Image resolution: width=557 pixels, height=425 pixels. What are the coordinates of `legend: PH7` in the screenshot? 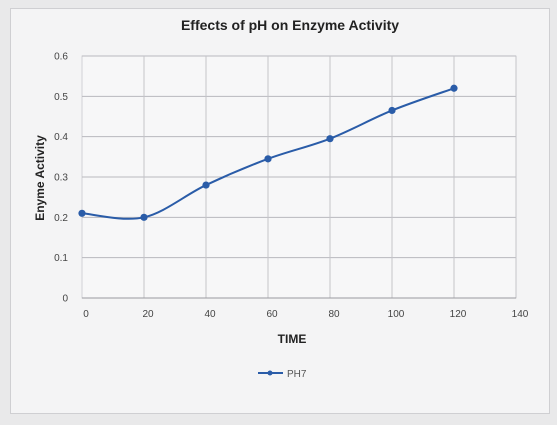 It's located at (282, 374).